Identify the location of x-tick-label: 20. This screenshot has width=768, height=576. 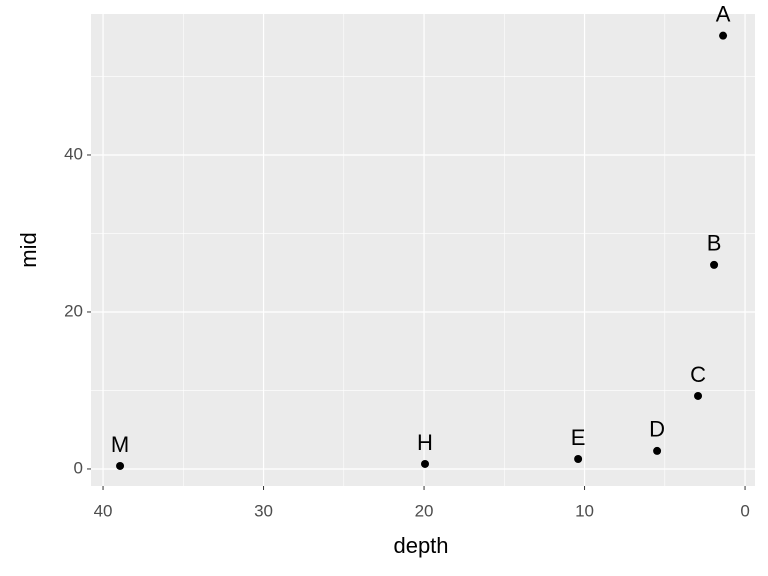
(424, 510).